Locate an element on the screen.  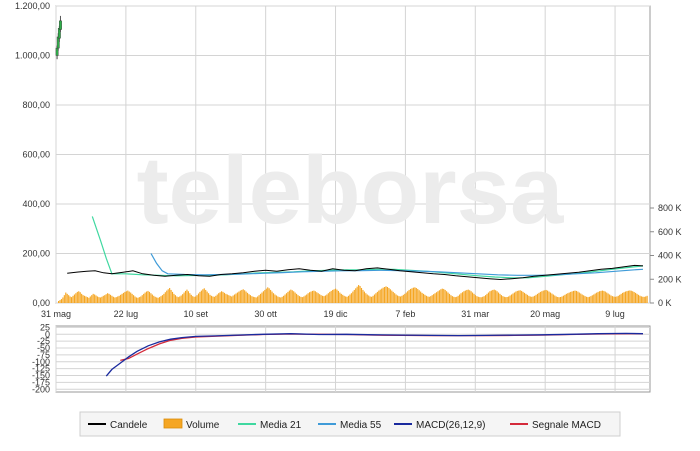
price-y-tick-label: 400,00 is located at coordinates (36, 204).